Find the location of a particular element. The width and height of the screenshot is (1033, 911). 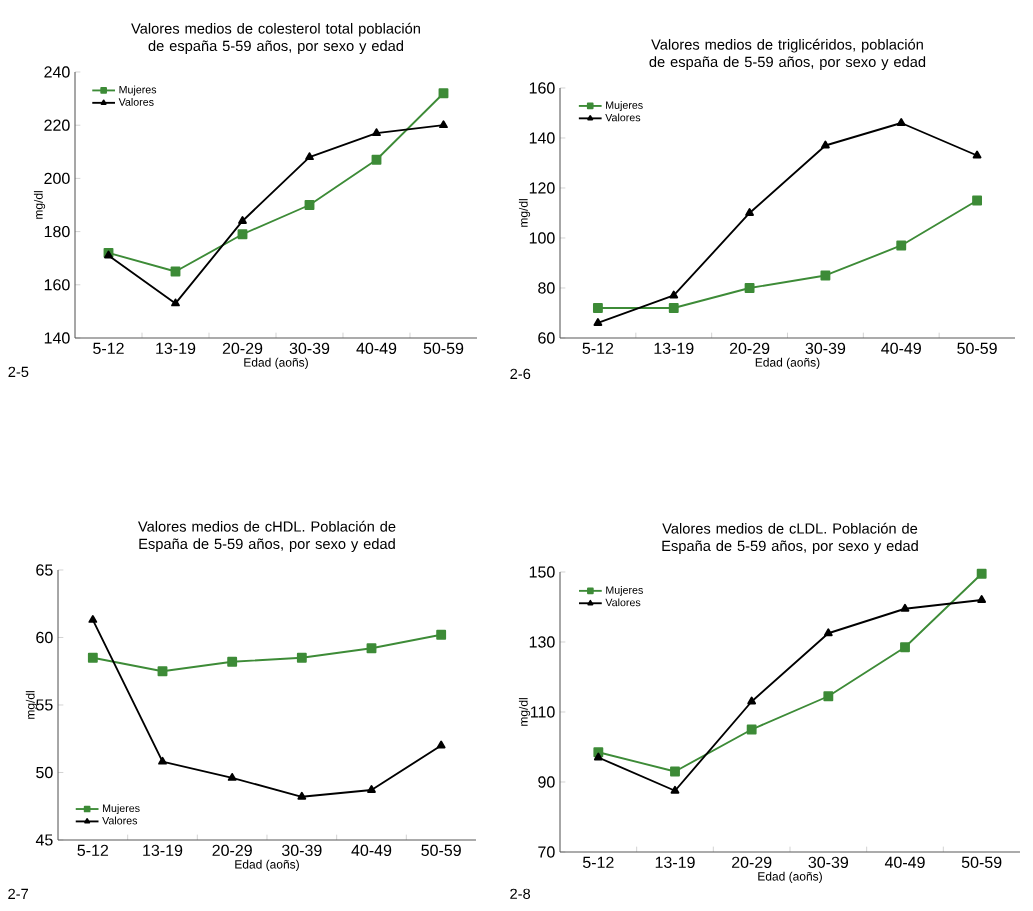

y-tick-label: 150 is located at coordinates (542, 572).